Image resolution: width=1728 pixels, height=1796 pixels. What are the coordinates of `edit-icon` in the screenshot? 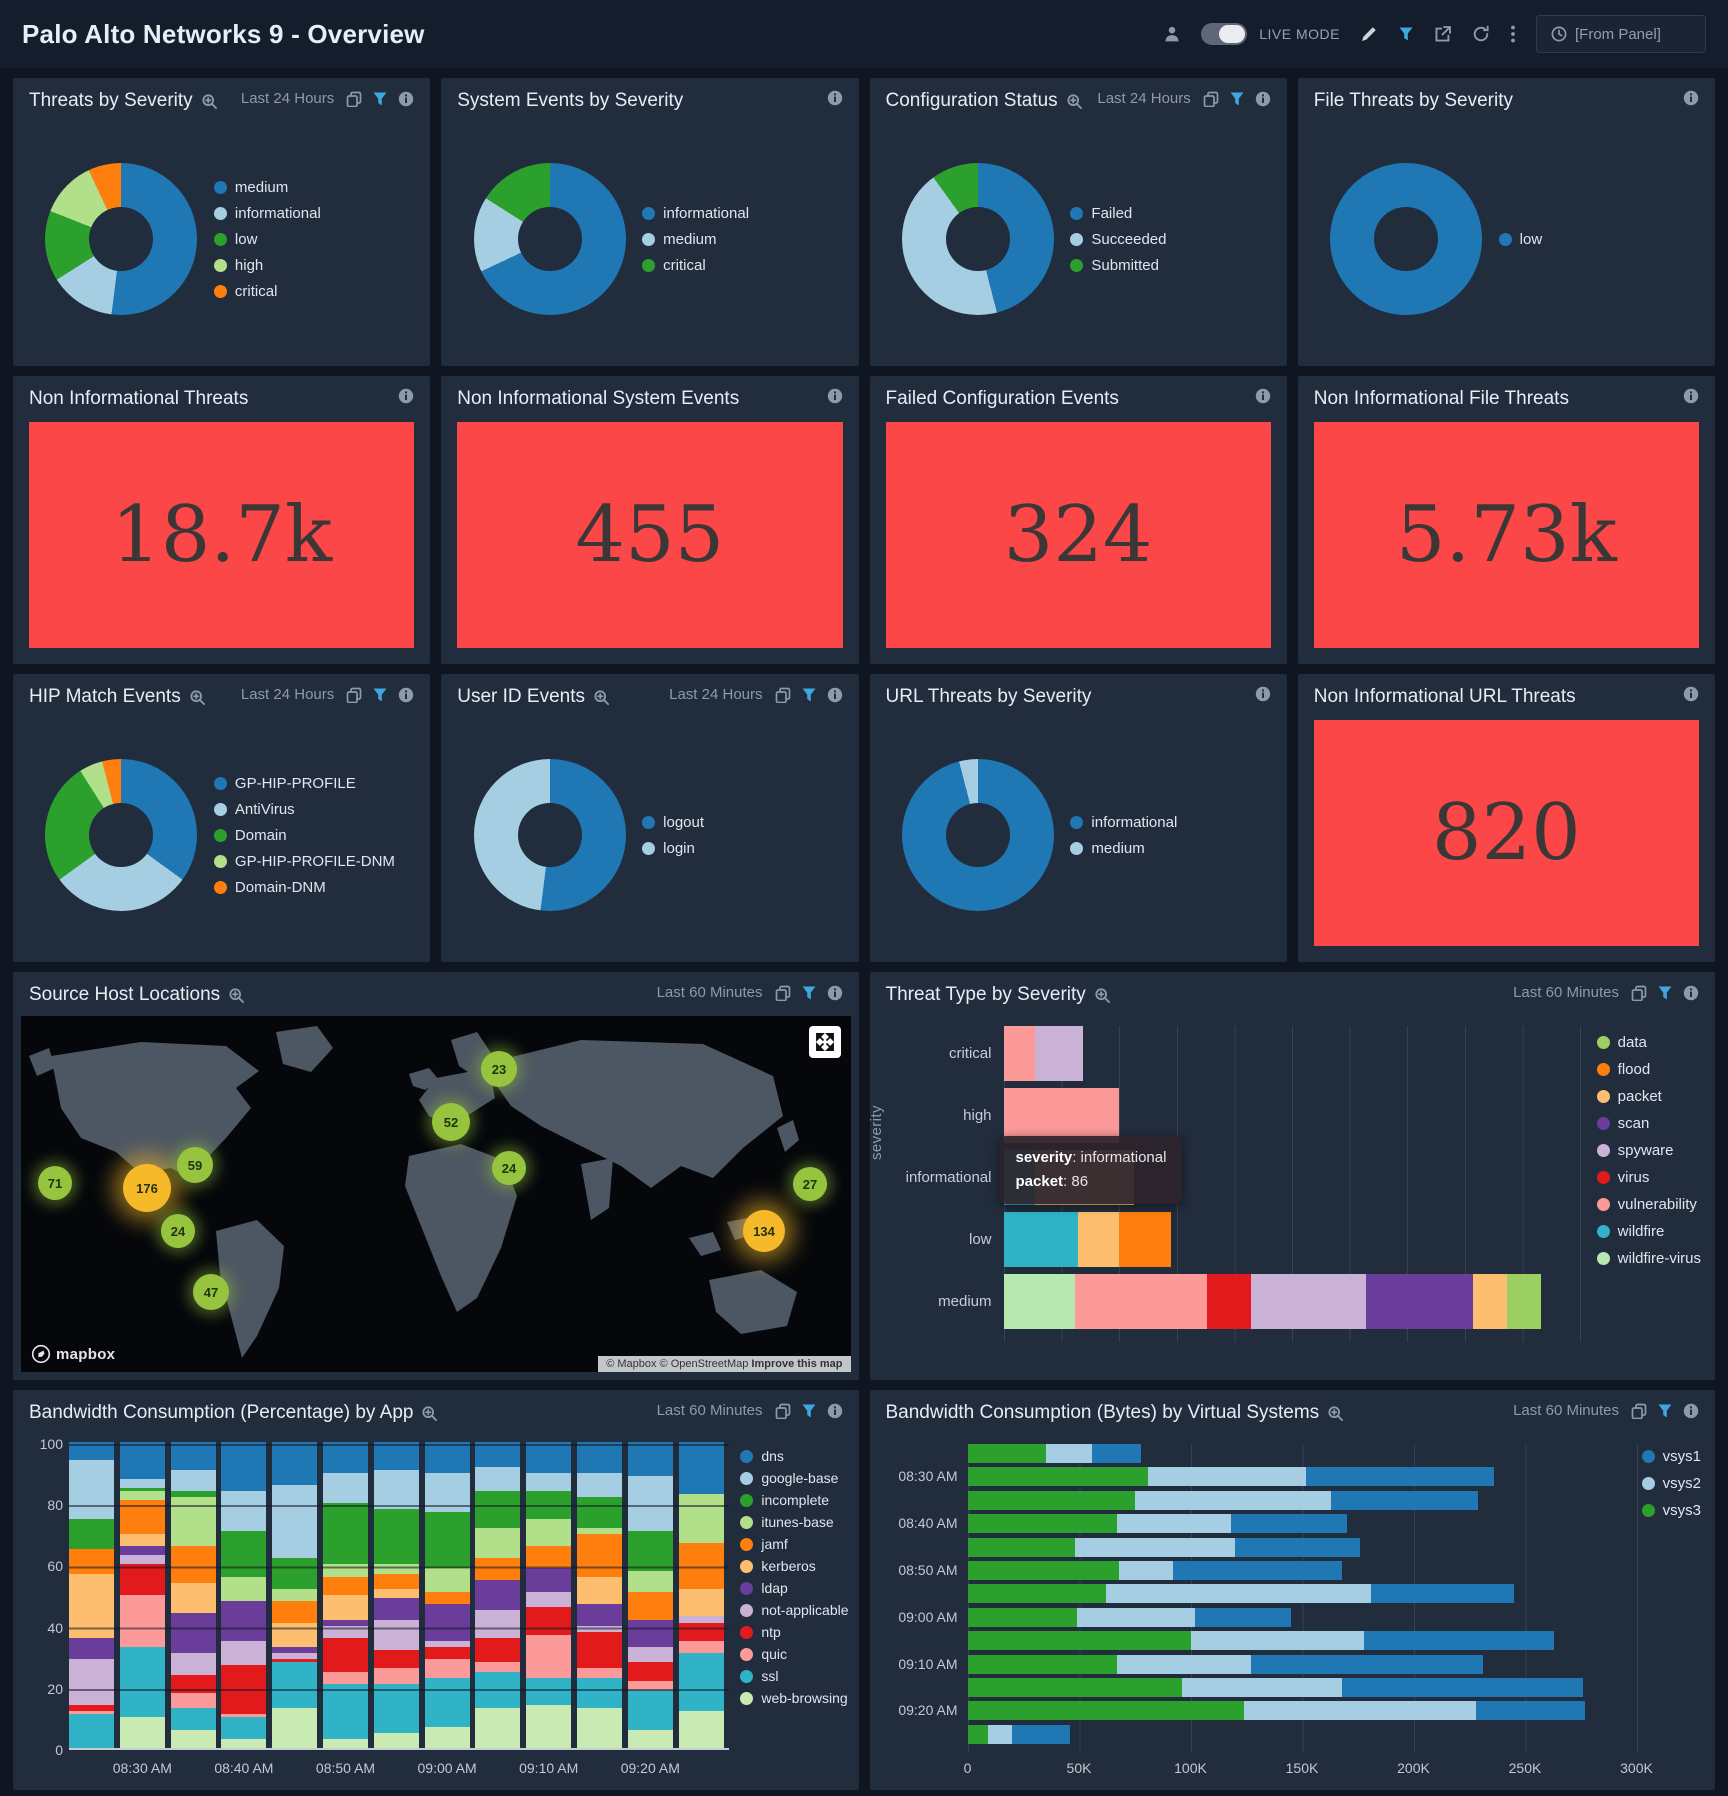 It's located at (1369, 34).